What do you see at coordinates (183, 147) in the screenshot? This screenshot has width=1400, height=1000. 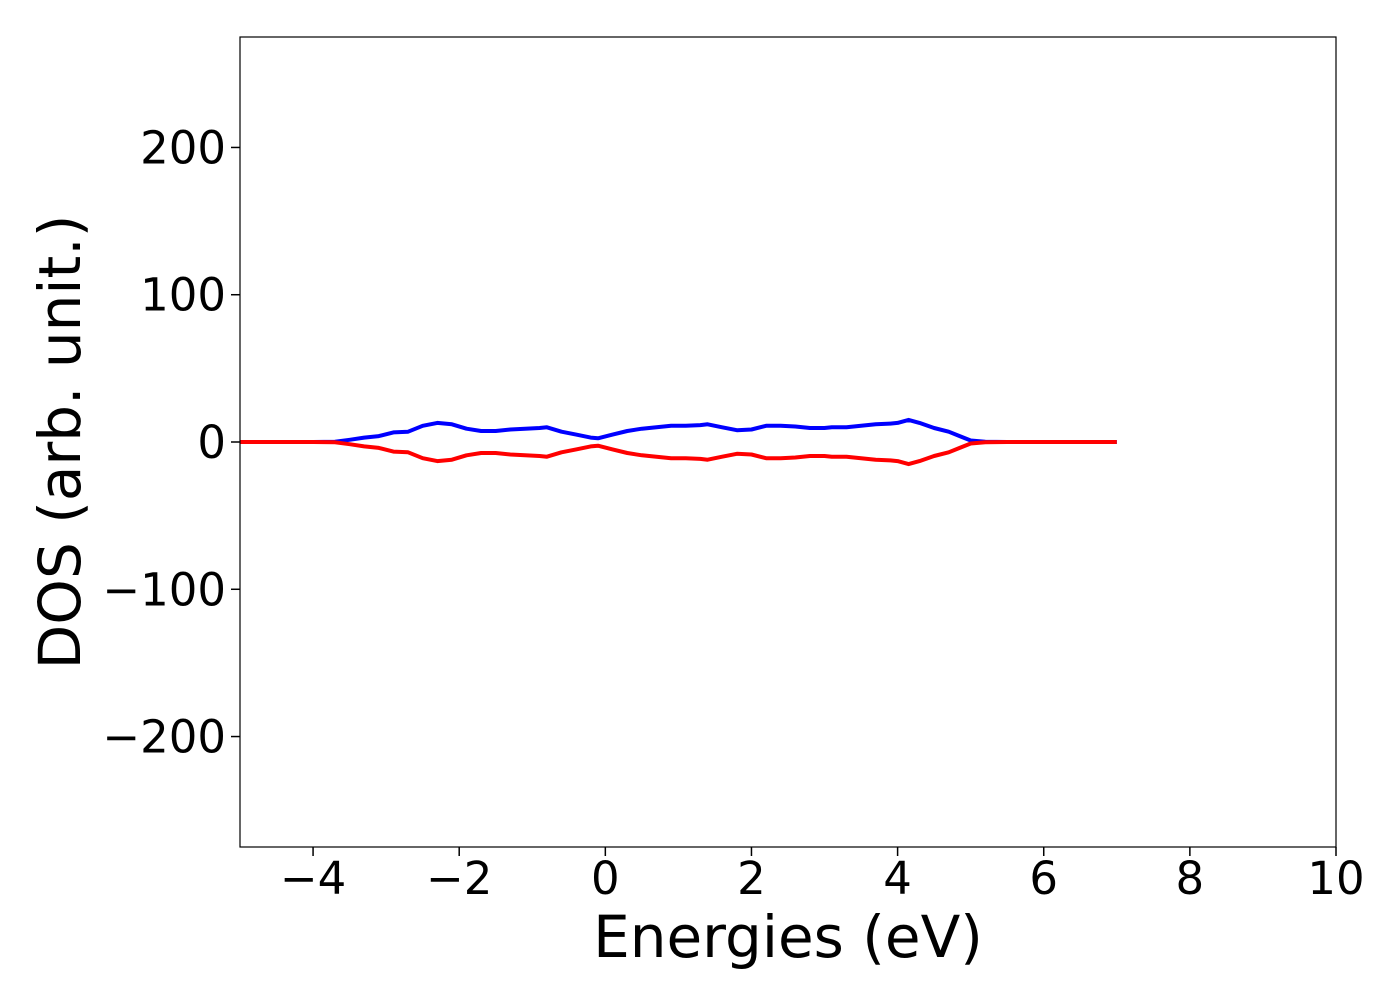 I see `y-tick-label: 200` at bounding box center [183, 147].